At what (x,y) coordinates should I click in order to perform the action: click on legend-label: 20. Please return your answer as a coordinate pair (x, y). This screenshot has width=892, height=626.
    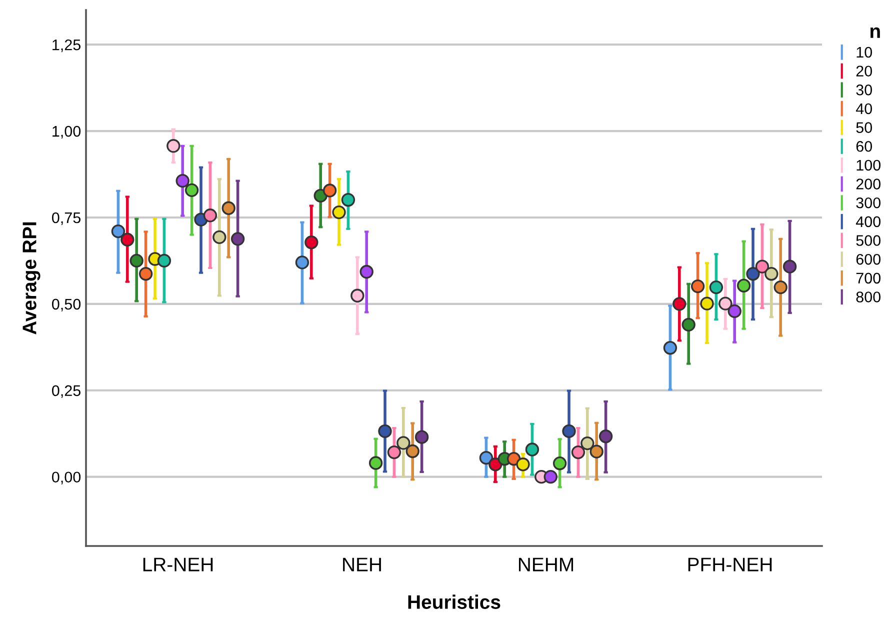
    Looking at the image, I should click on (864, 71).